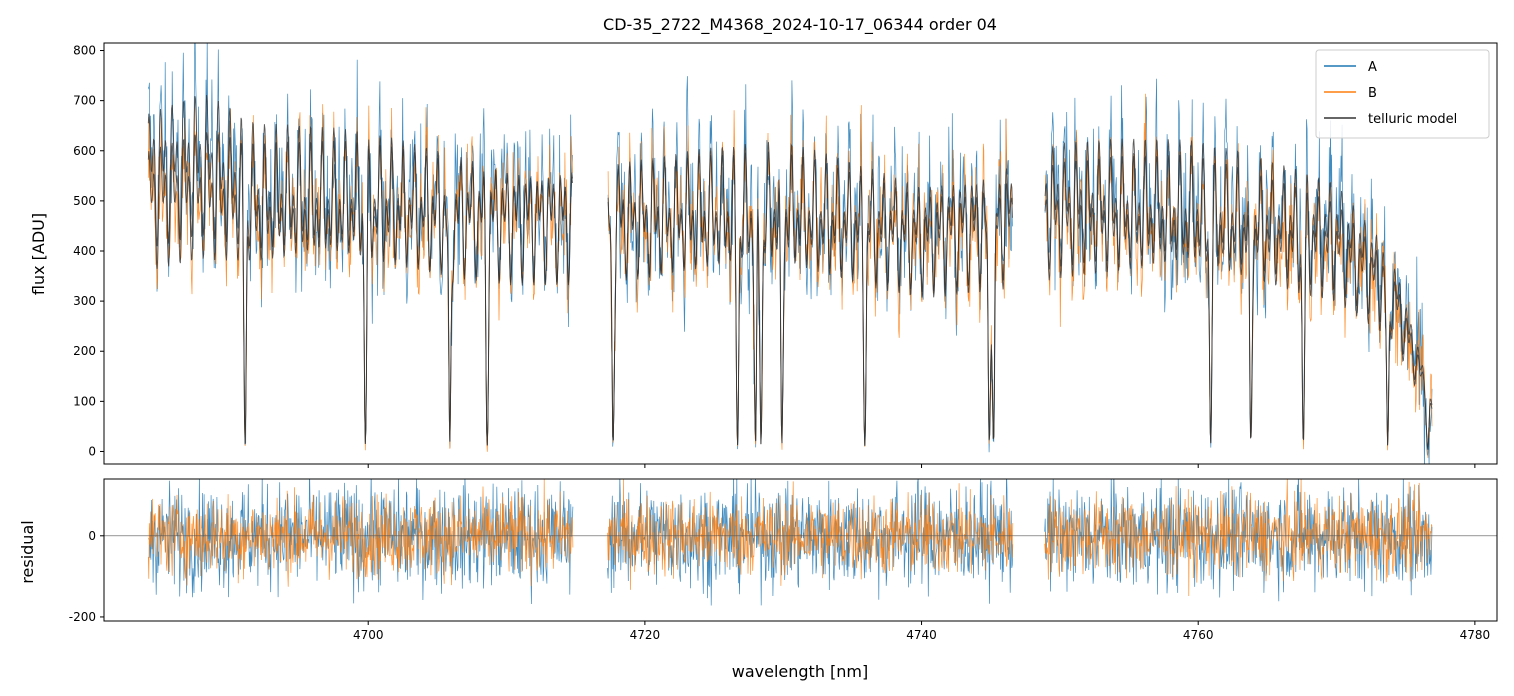 The width and height of the screenshot is (1514, 696). I want to click on flux-ytick-label: 100, so click(84, 401).